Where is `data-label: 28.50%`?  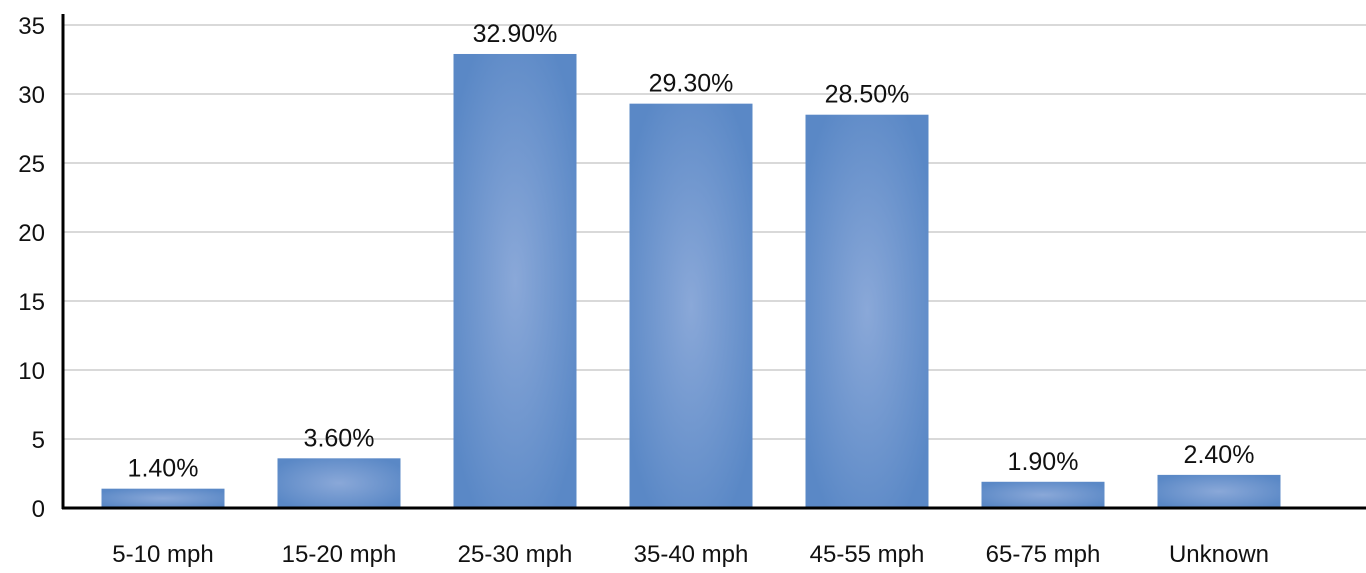 data-label: 28.50% is located at coordinates (867, 95).